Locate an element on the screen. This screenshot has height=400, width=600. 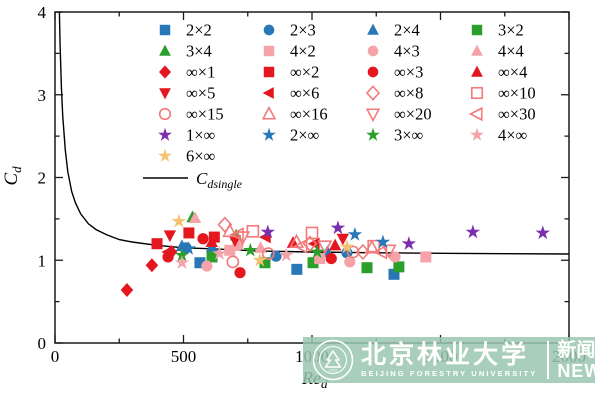
beijing-forestry-university-logo-icon: 1952 is located at coordinates (333, 360).